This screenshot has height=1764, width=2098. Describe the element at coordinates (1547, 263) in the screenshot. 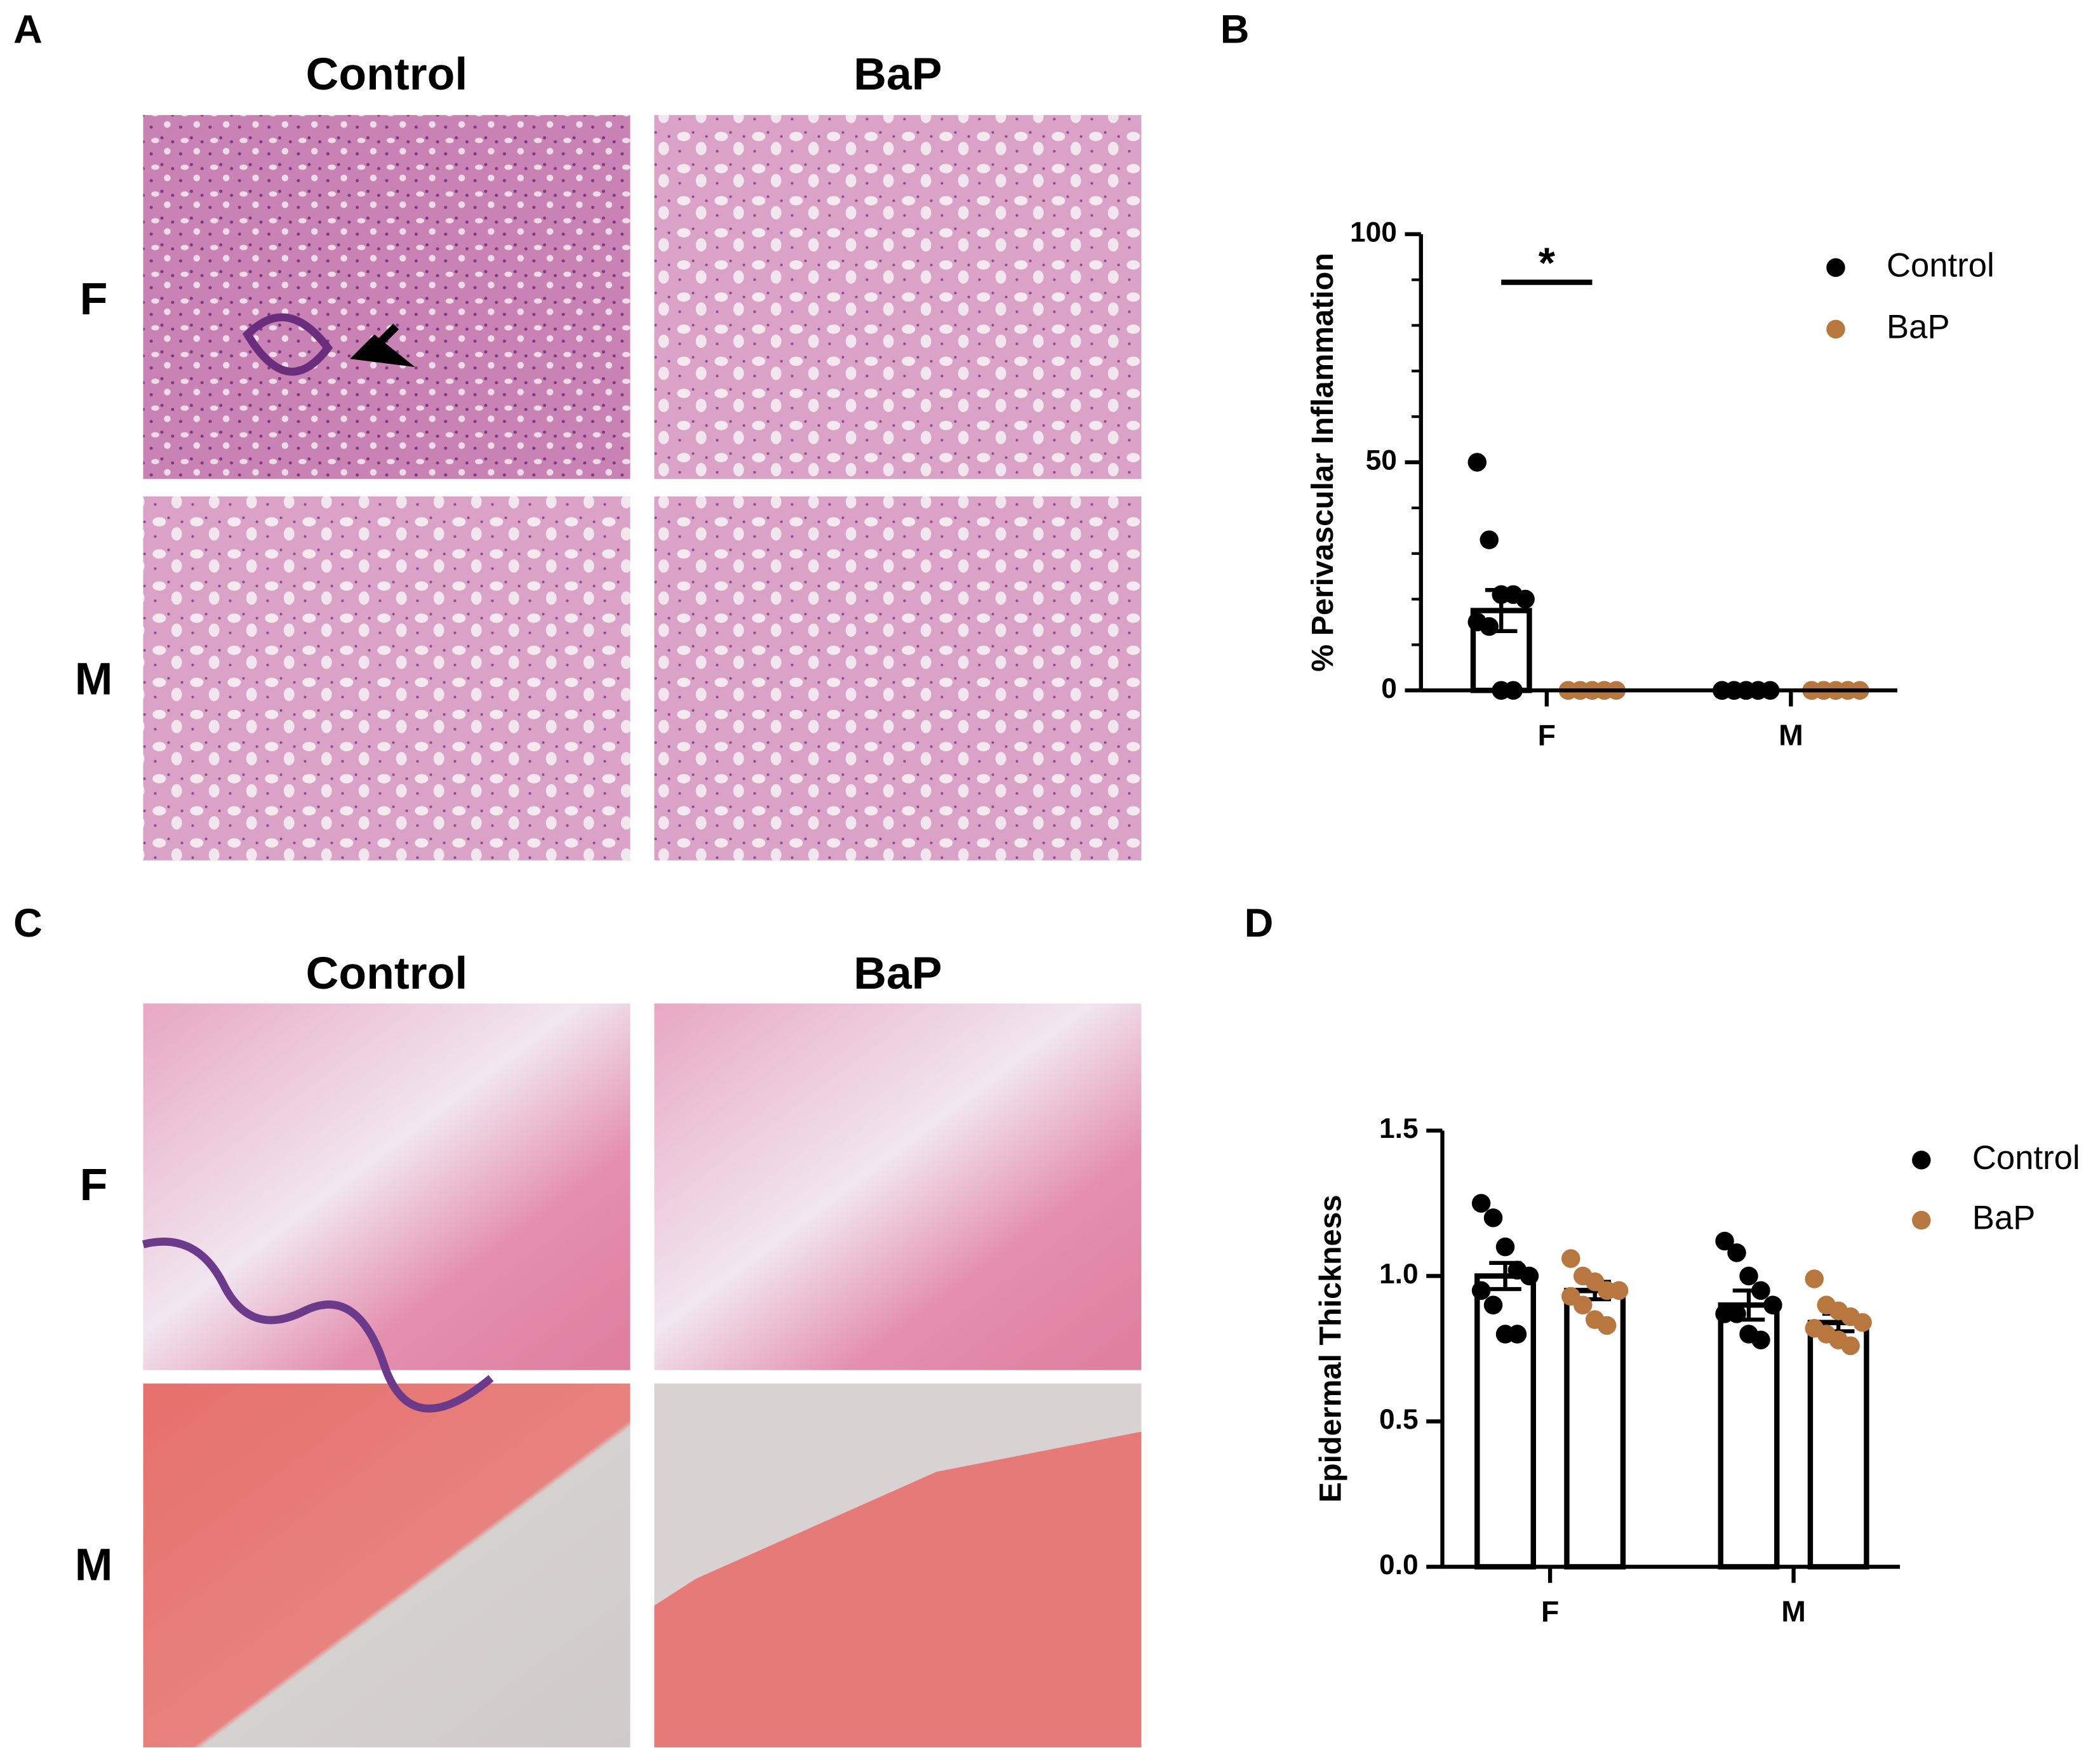

I see `significance-label: *` at that location.